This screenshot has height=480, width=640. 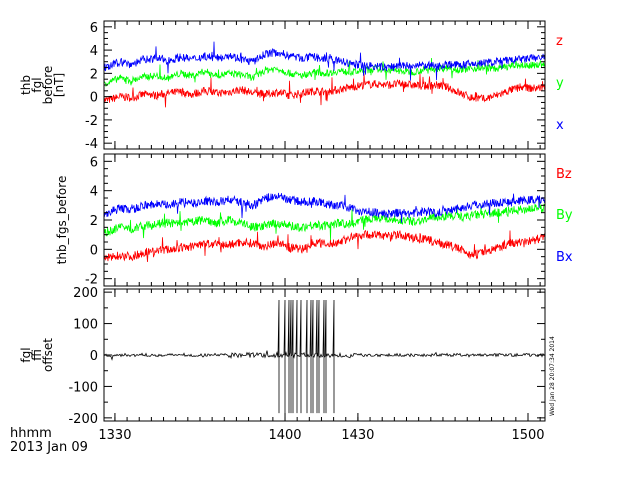 What do you see at coordinates (357, 435) in the screenshot?
I see `x-tick-label: 1430` at bounding box center [357, 435].